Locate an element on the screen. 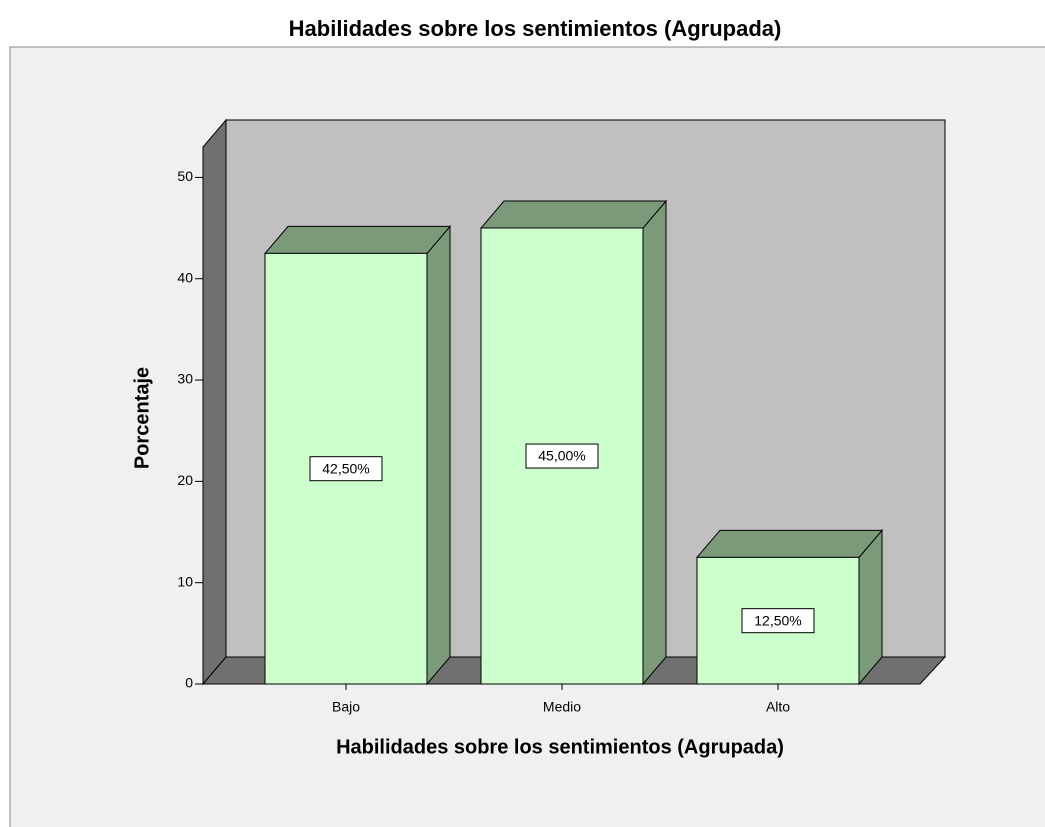 Image resolution: width=1045 pixels, height=827 pixels. y-tick-label: 0 is located at coordinates (189, 683).